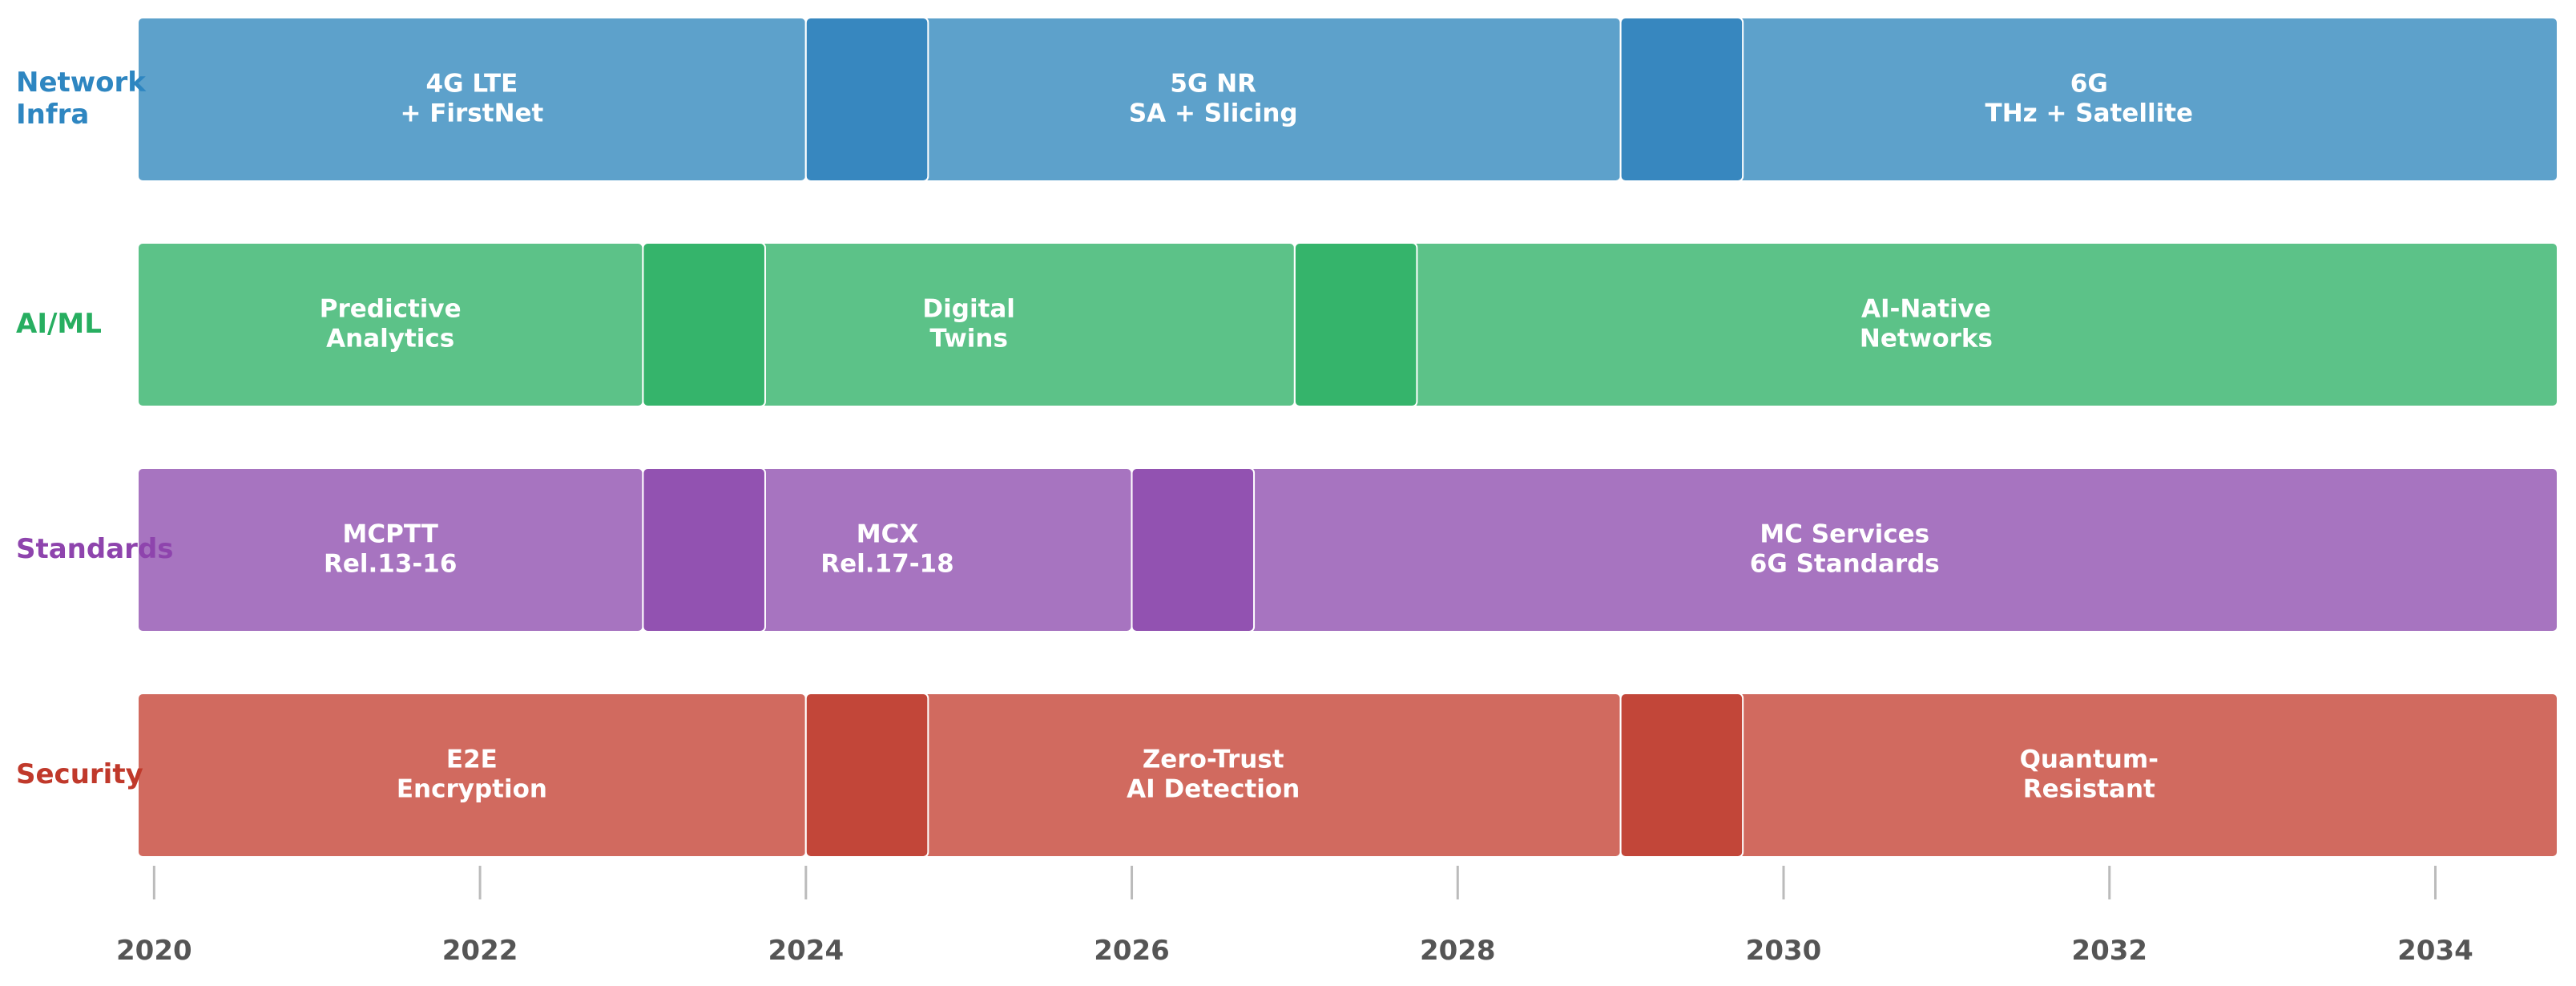 The height and width of the screenshot is (986, 2576). I want to click on x-tick-label-2026: 2026, so click(1132, 951).